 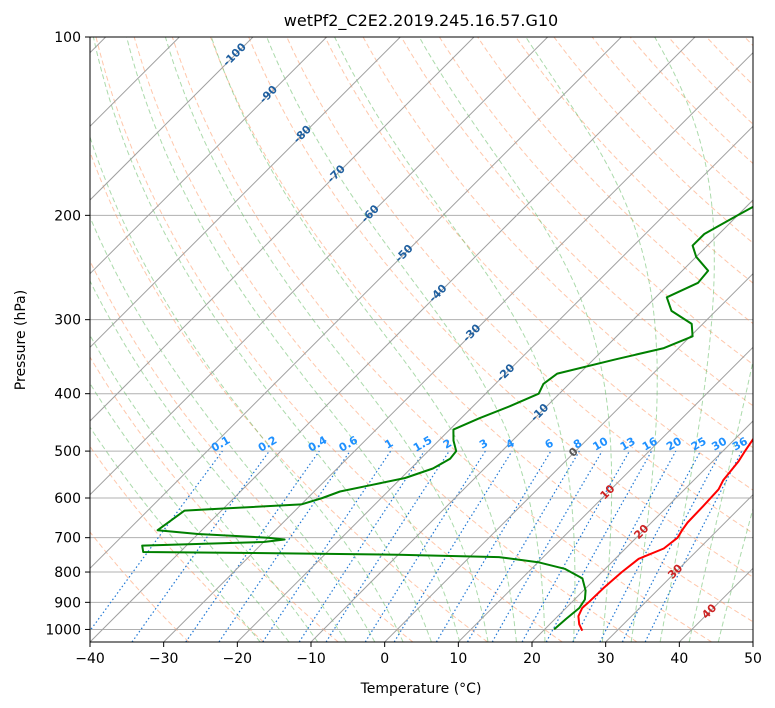 What do you see at coordinates (606, 659) in the screenshot?
I see `x-tick-label: 30` at bounding box center [606, 659].